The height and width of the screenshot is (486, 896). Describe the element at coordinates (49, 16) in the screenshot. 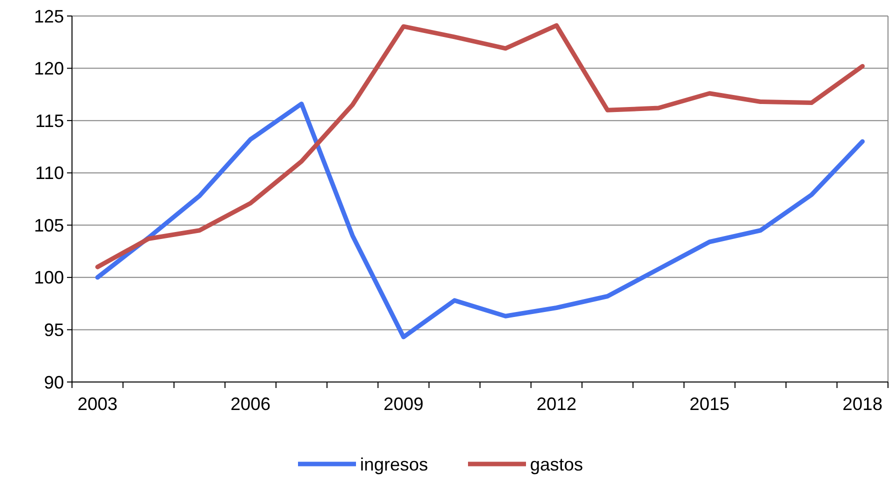

I see `y-tick-label: 125` at that location.